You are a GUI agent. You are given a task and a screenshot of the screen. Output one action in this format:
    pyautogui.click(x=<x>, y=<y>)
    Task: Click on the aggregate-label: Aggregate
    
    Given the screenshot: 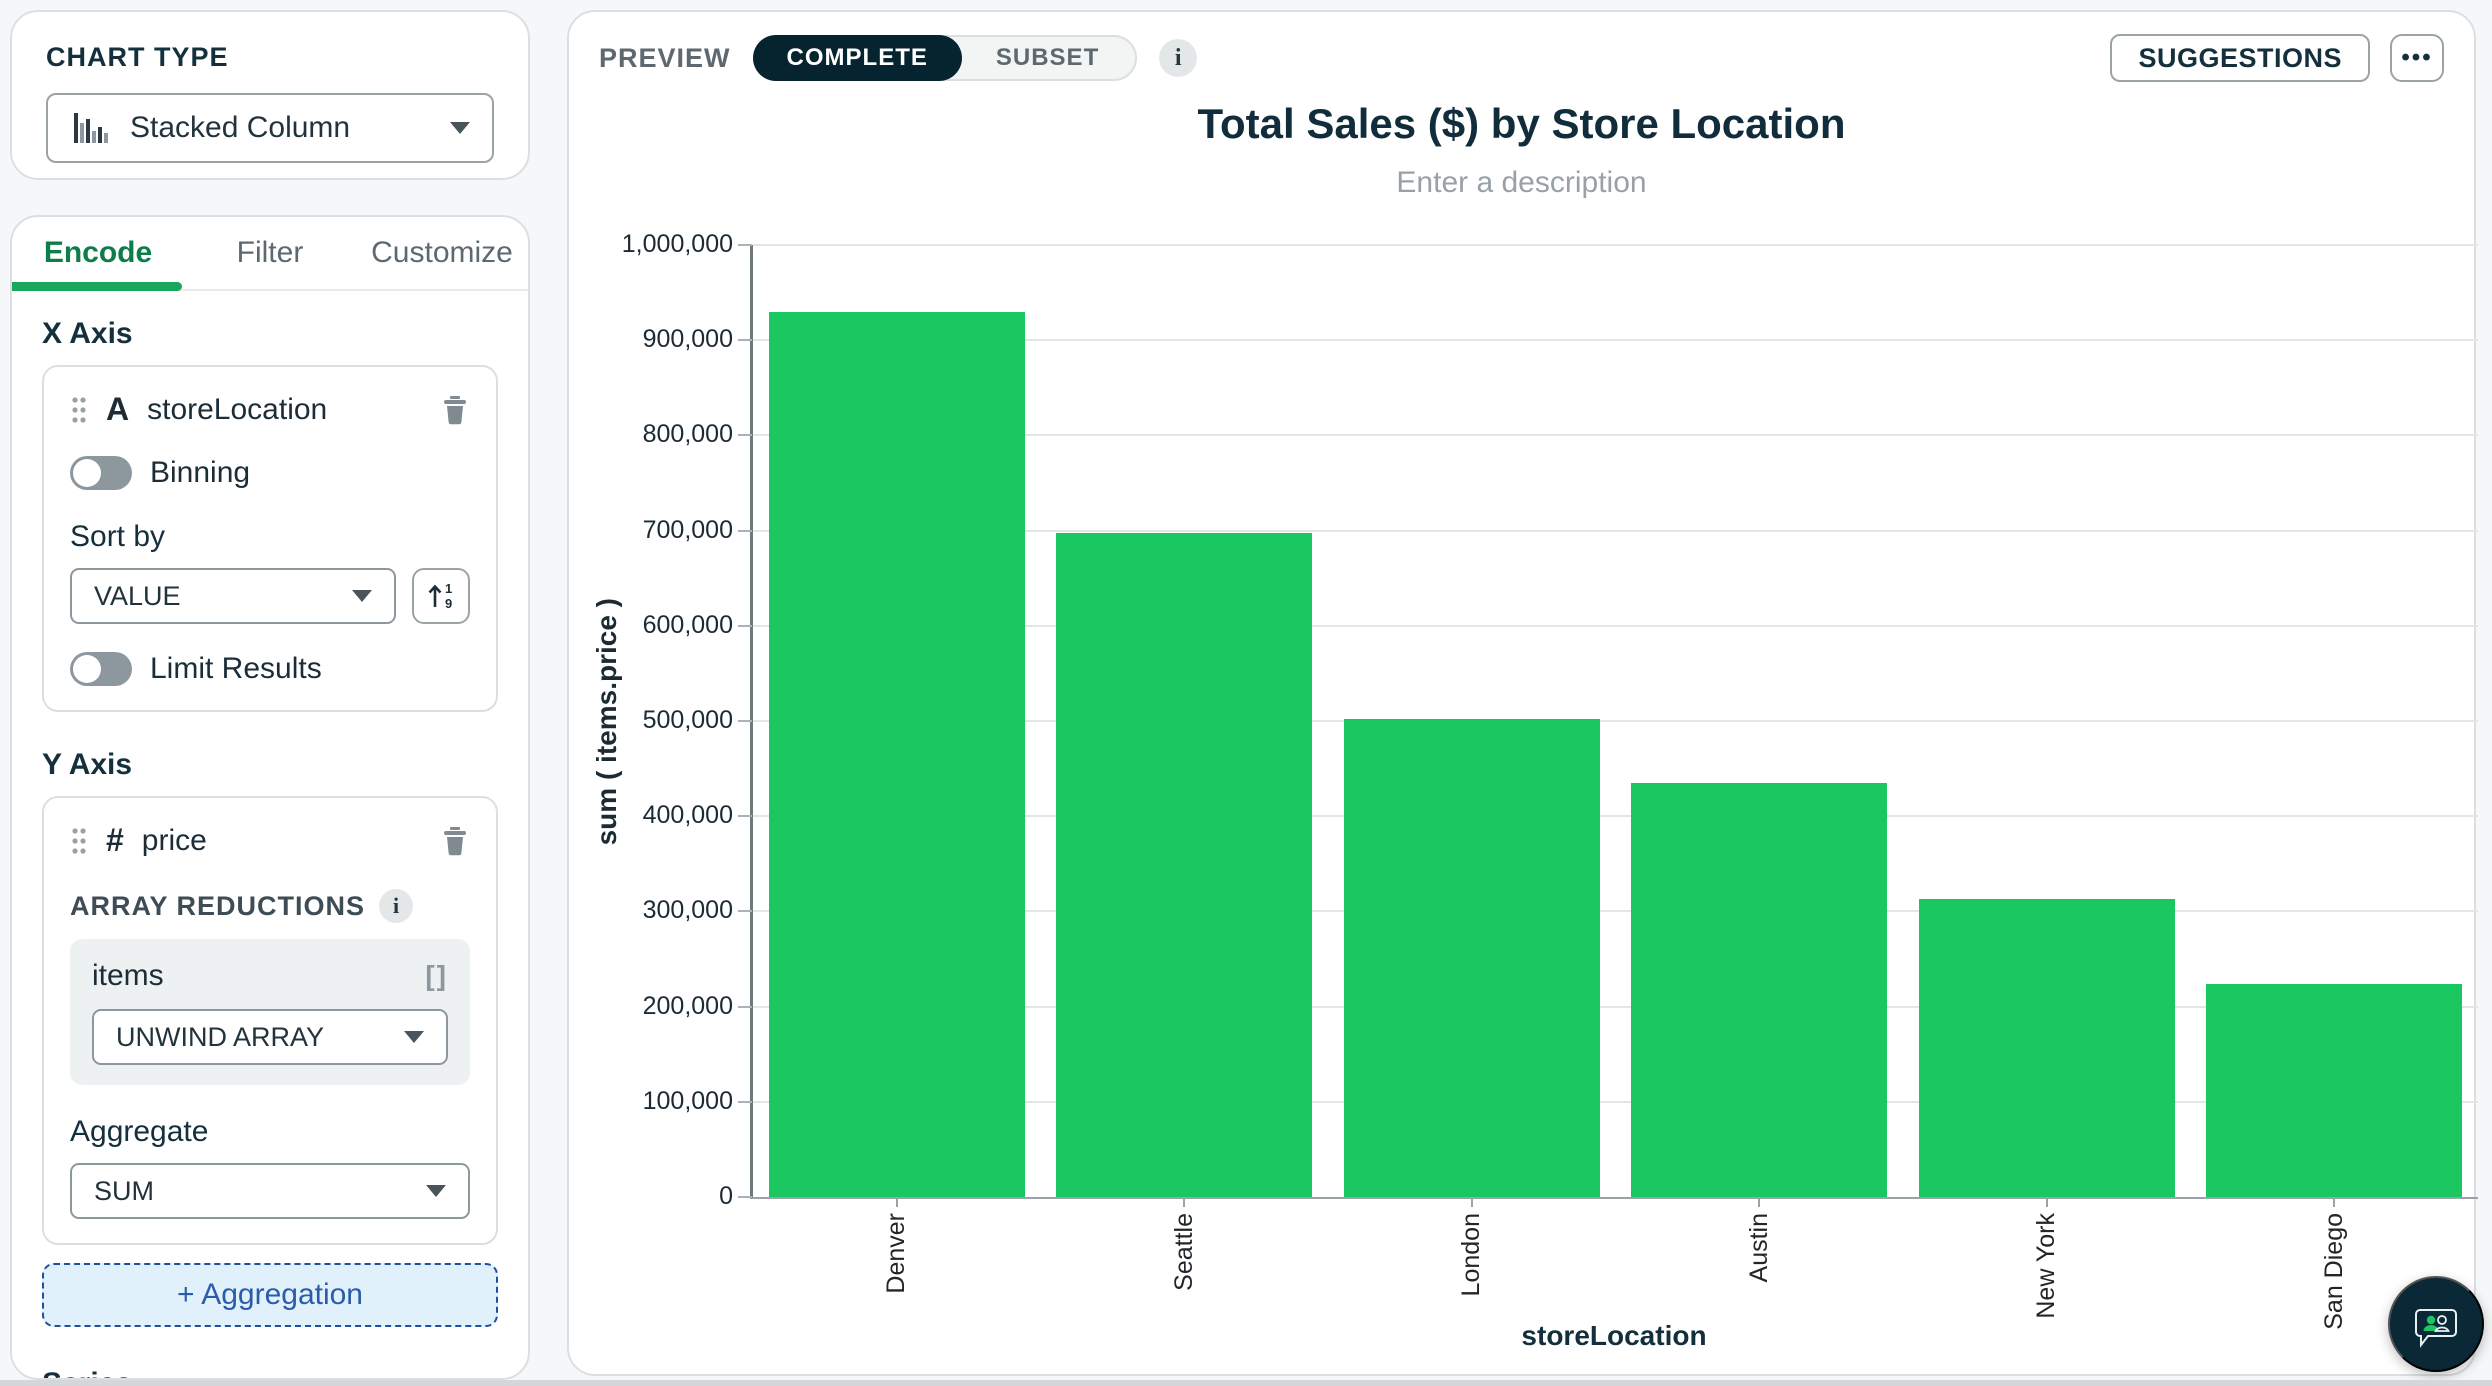 What is the action you would take?
    pyautogui.click(x=139, y=1131)
    